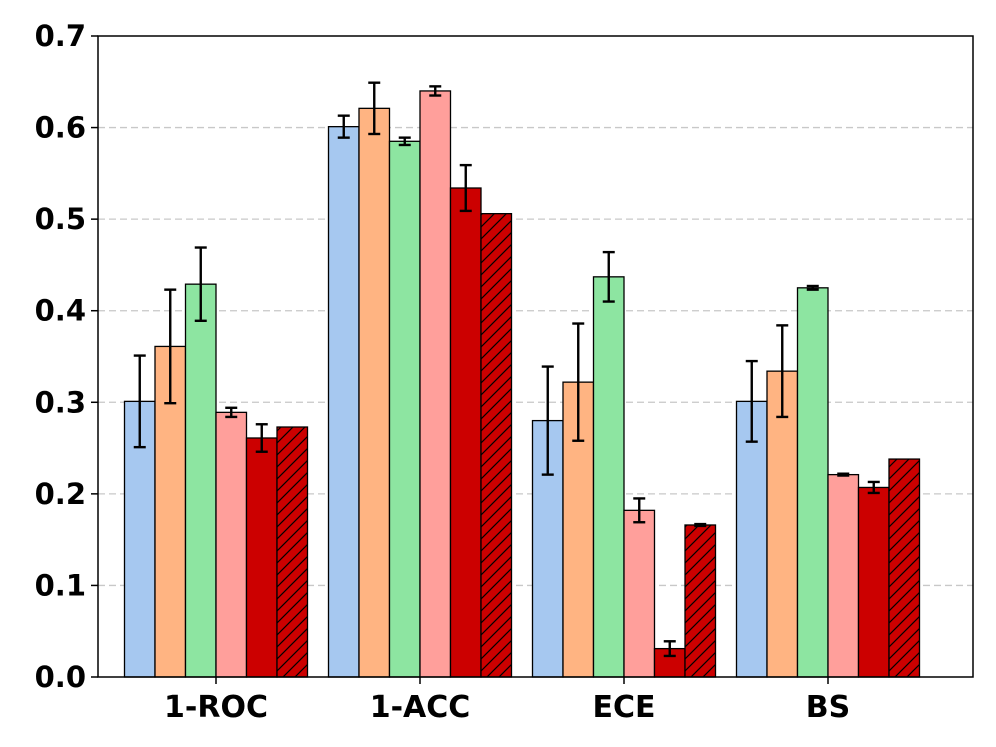 The image size is (996, 747). What do you see at coordinates (639, 593) in the screenshot?
I see `bar-ece-s4` at bounding box center [639, 593].